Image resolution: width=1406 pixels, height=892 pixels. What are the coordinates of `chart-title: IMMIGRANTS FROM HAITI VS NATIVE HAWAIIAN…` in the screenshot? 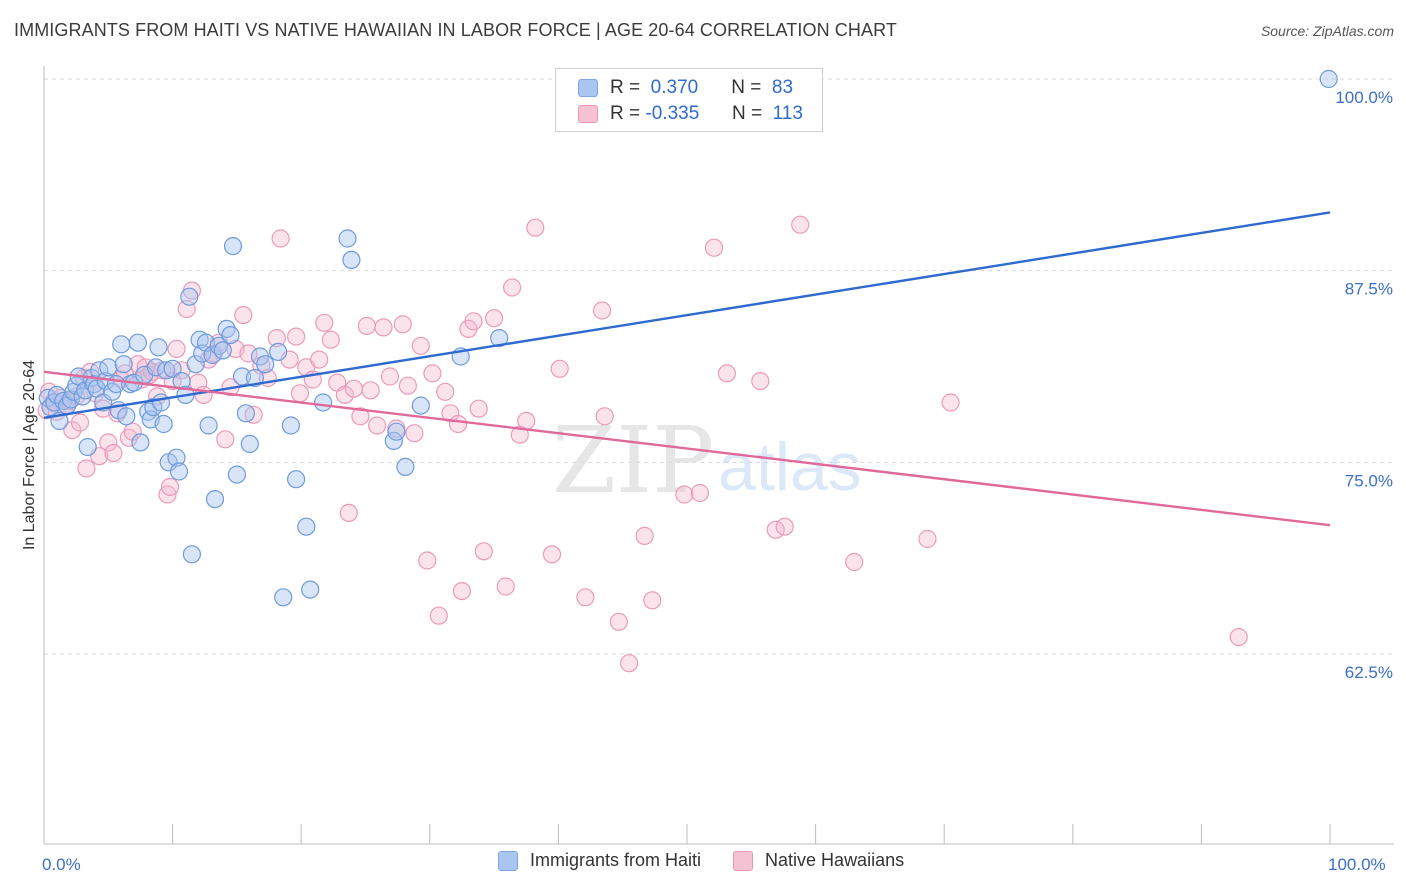 It's located at (455, 30).